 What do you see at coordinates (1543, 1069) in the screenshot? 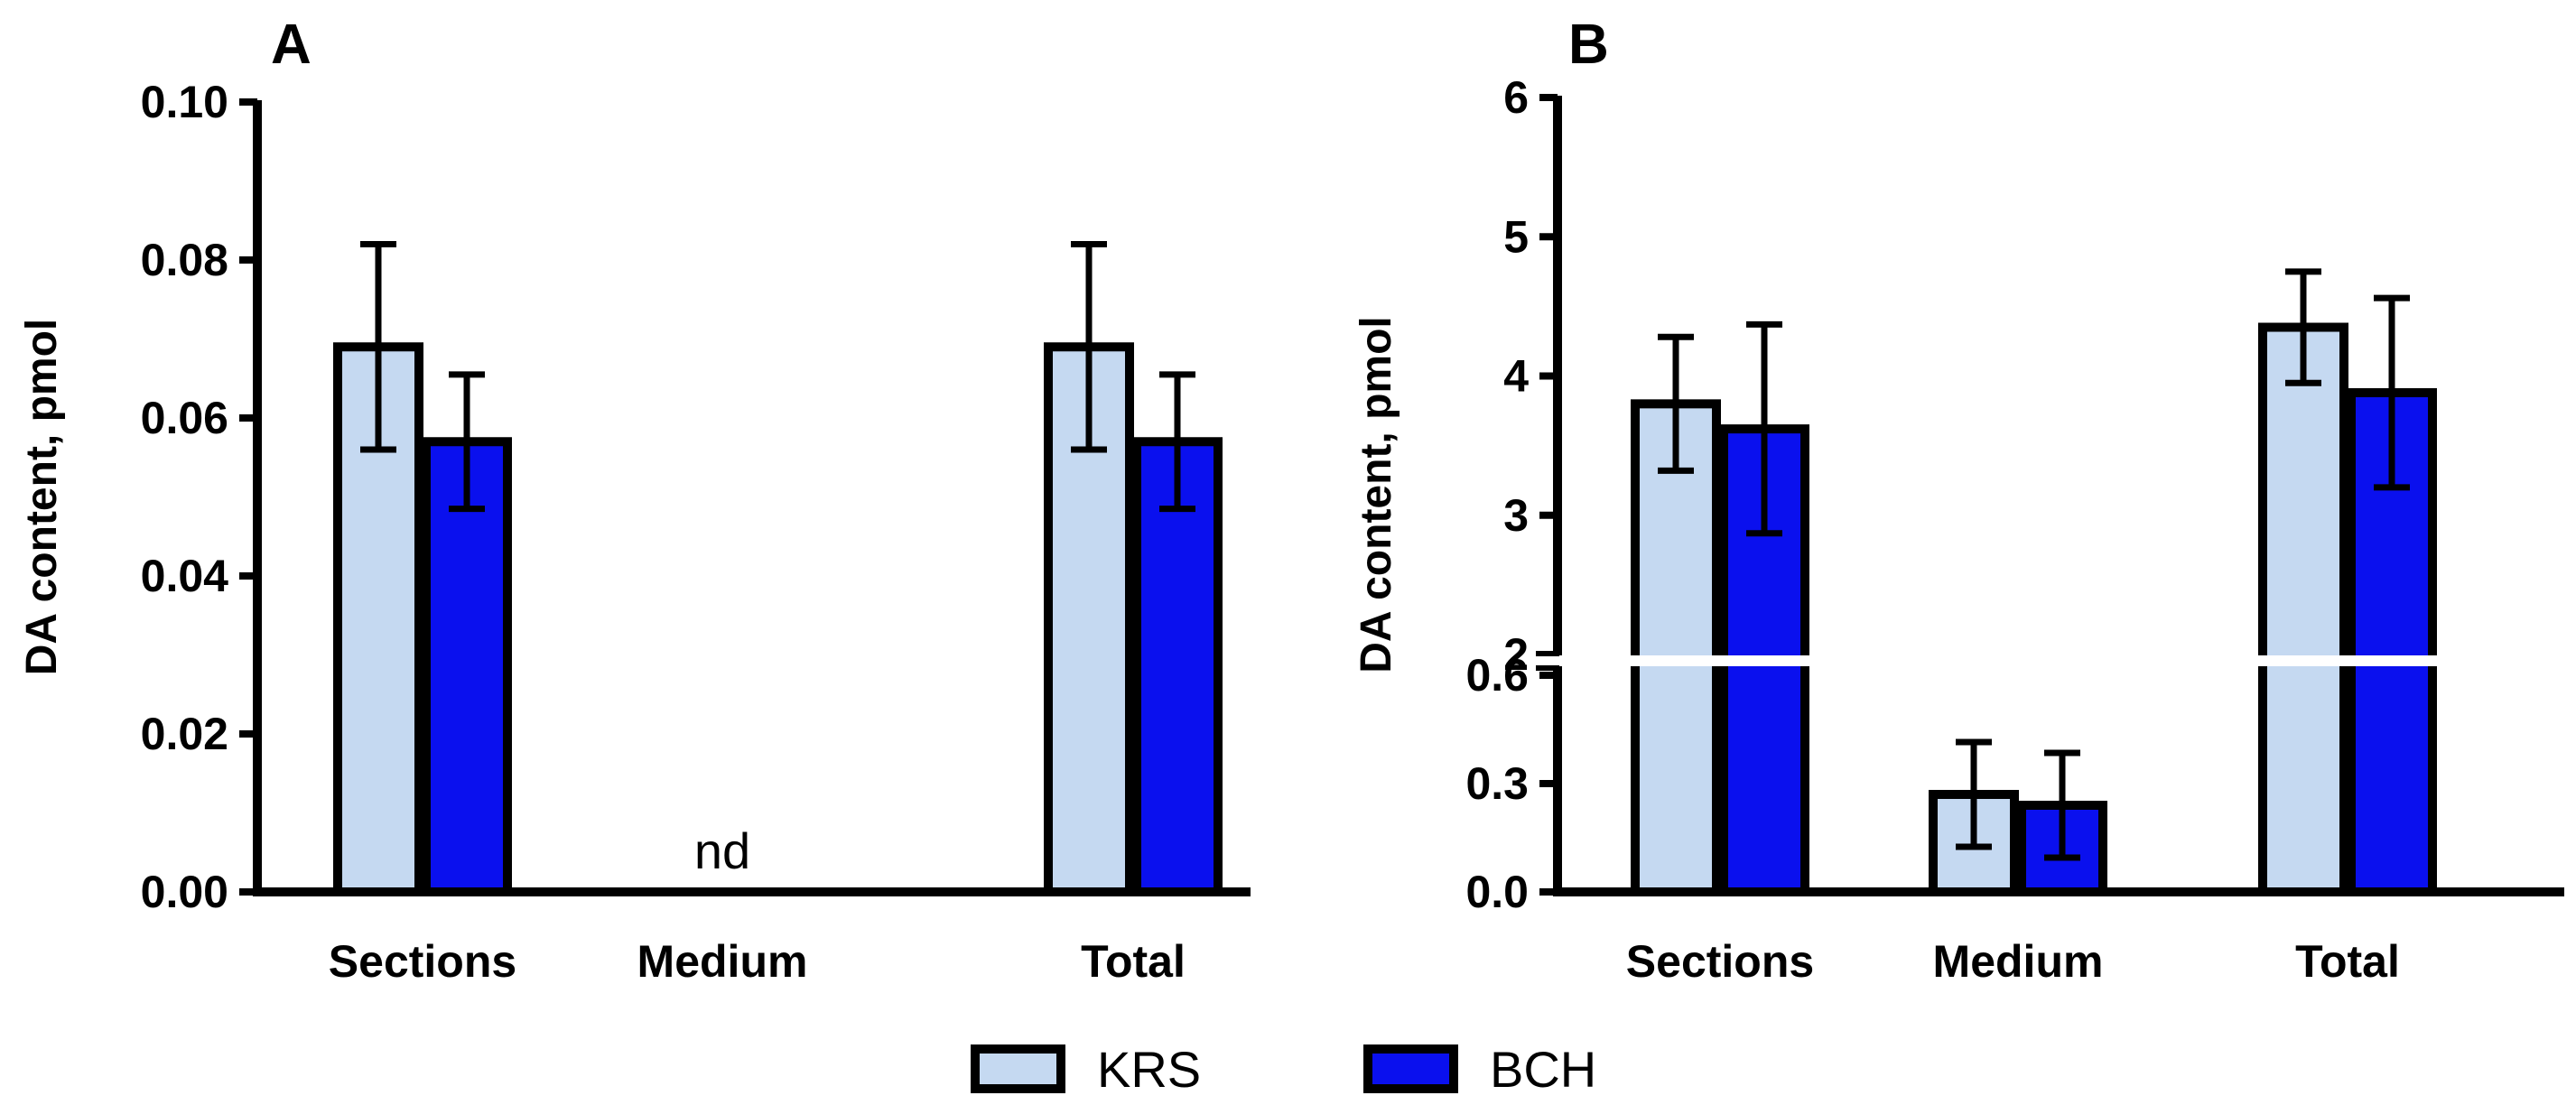
I see `legend-label-bch: BCH` at bounding box center [1543, 1069].